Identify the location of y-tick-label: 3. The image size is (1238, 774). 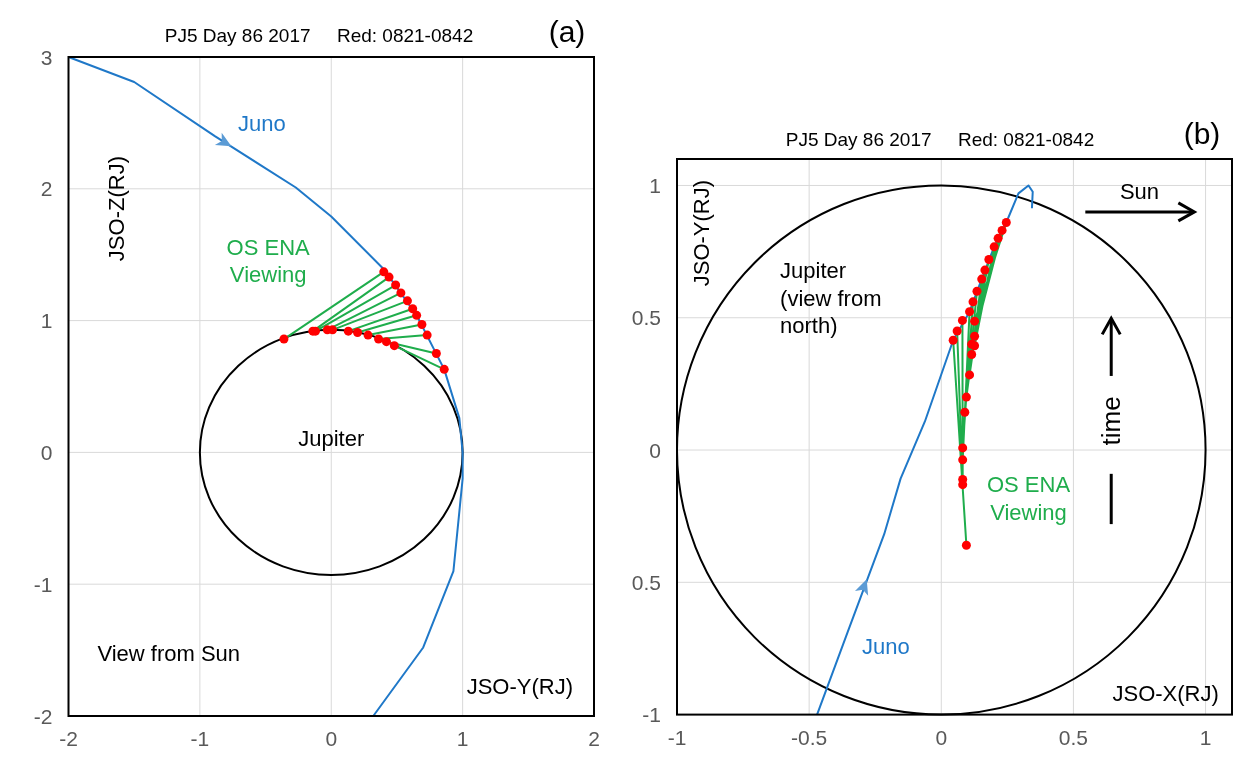
(46, 57).